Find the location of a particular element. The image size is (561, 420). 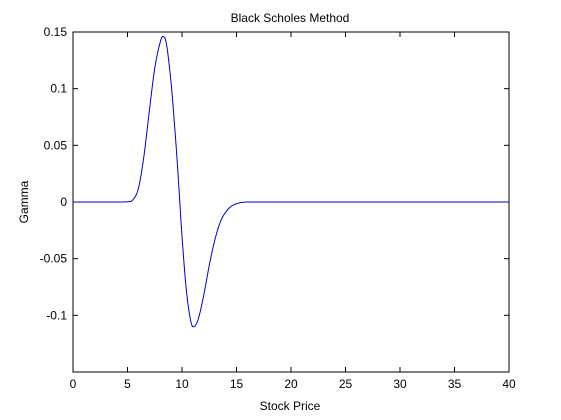

y-tick-label: 0.05 is located at coordinates (56, 145).